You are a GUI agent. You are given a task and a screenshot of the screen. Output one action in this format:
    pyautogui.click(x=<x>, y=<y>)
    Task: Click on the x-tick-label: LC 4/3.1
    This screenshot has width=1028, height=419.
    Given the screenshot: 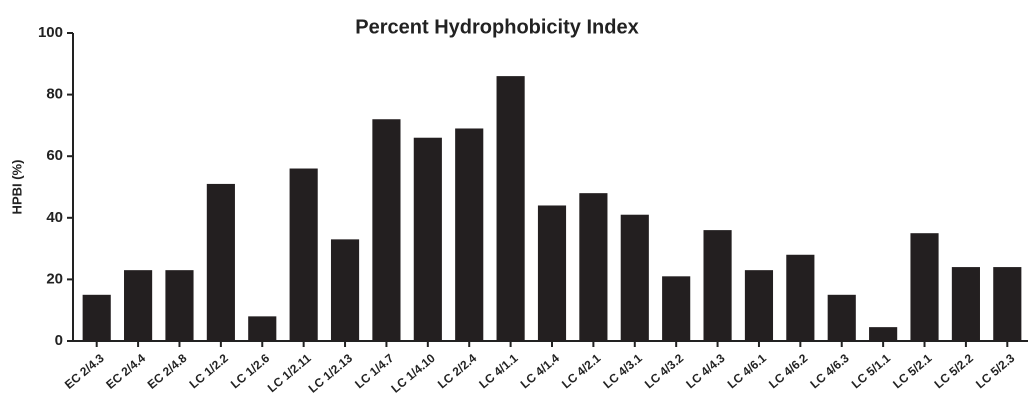 What is the action you would take?
    pyautogui.click(x=622, y=371)
    